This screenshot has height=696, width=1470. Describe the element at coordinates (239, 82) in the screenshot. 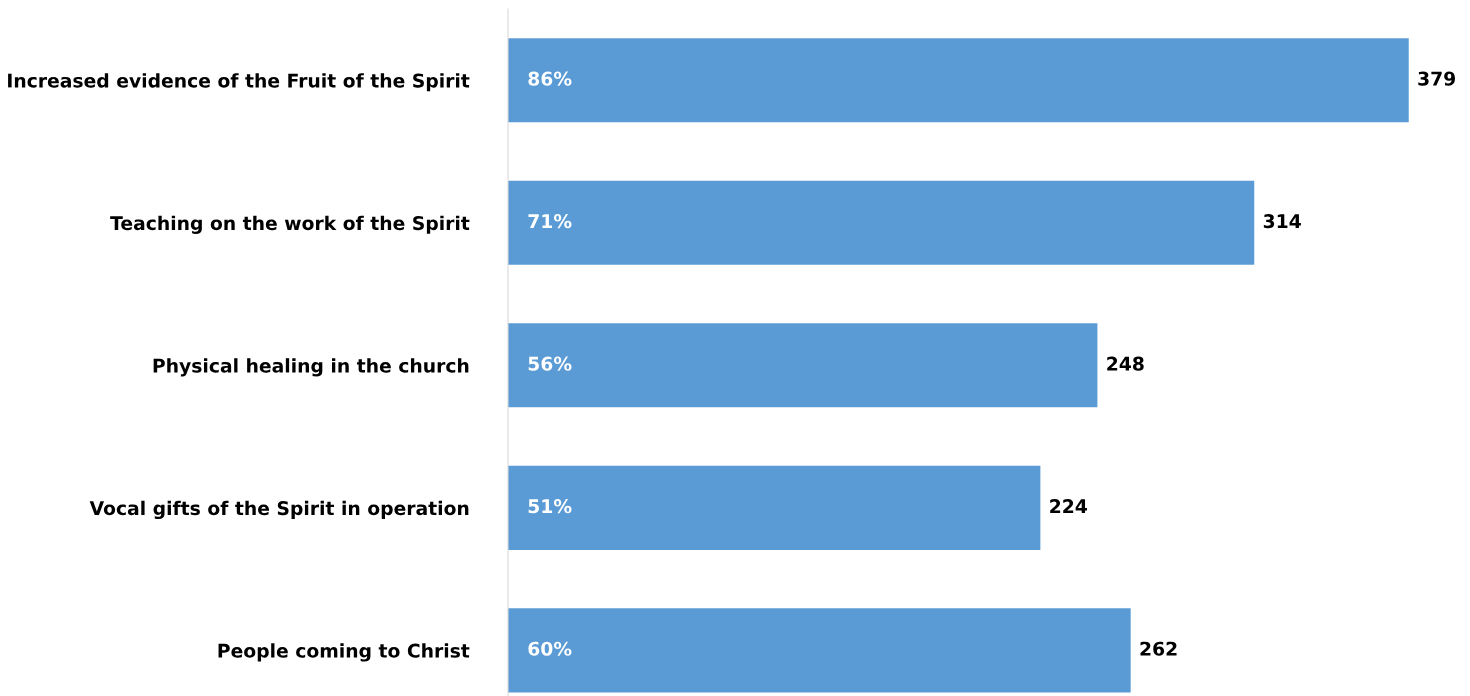

I see `y-tick-label: Increased evidence of the Fruit of the Spirit` at that location.